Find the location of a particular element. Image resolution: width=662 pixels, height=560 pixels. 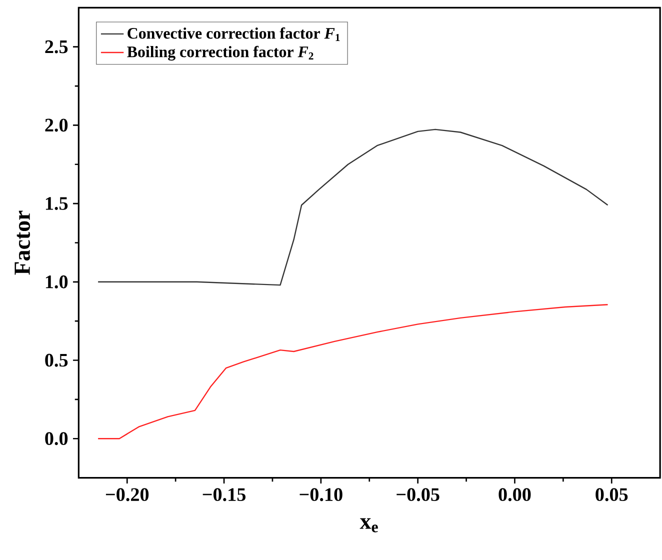

legend-label: Boiling correction factor F$_{2}$ is located at coordinates (220, 53).